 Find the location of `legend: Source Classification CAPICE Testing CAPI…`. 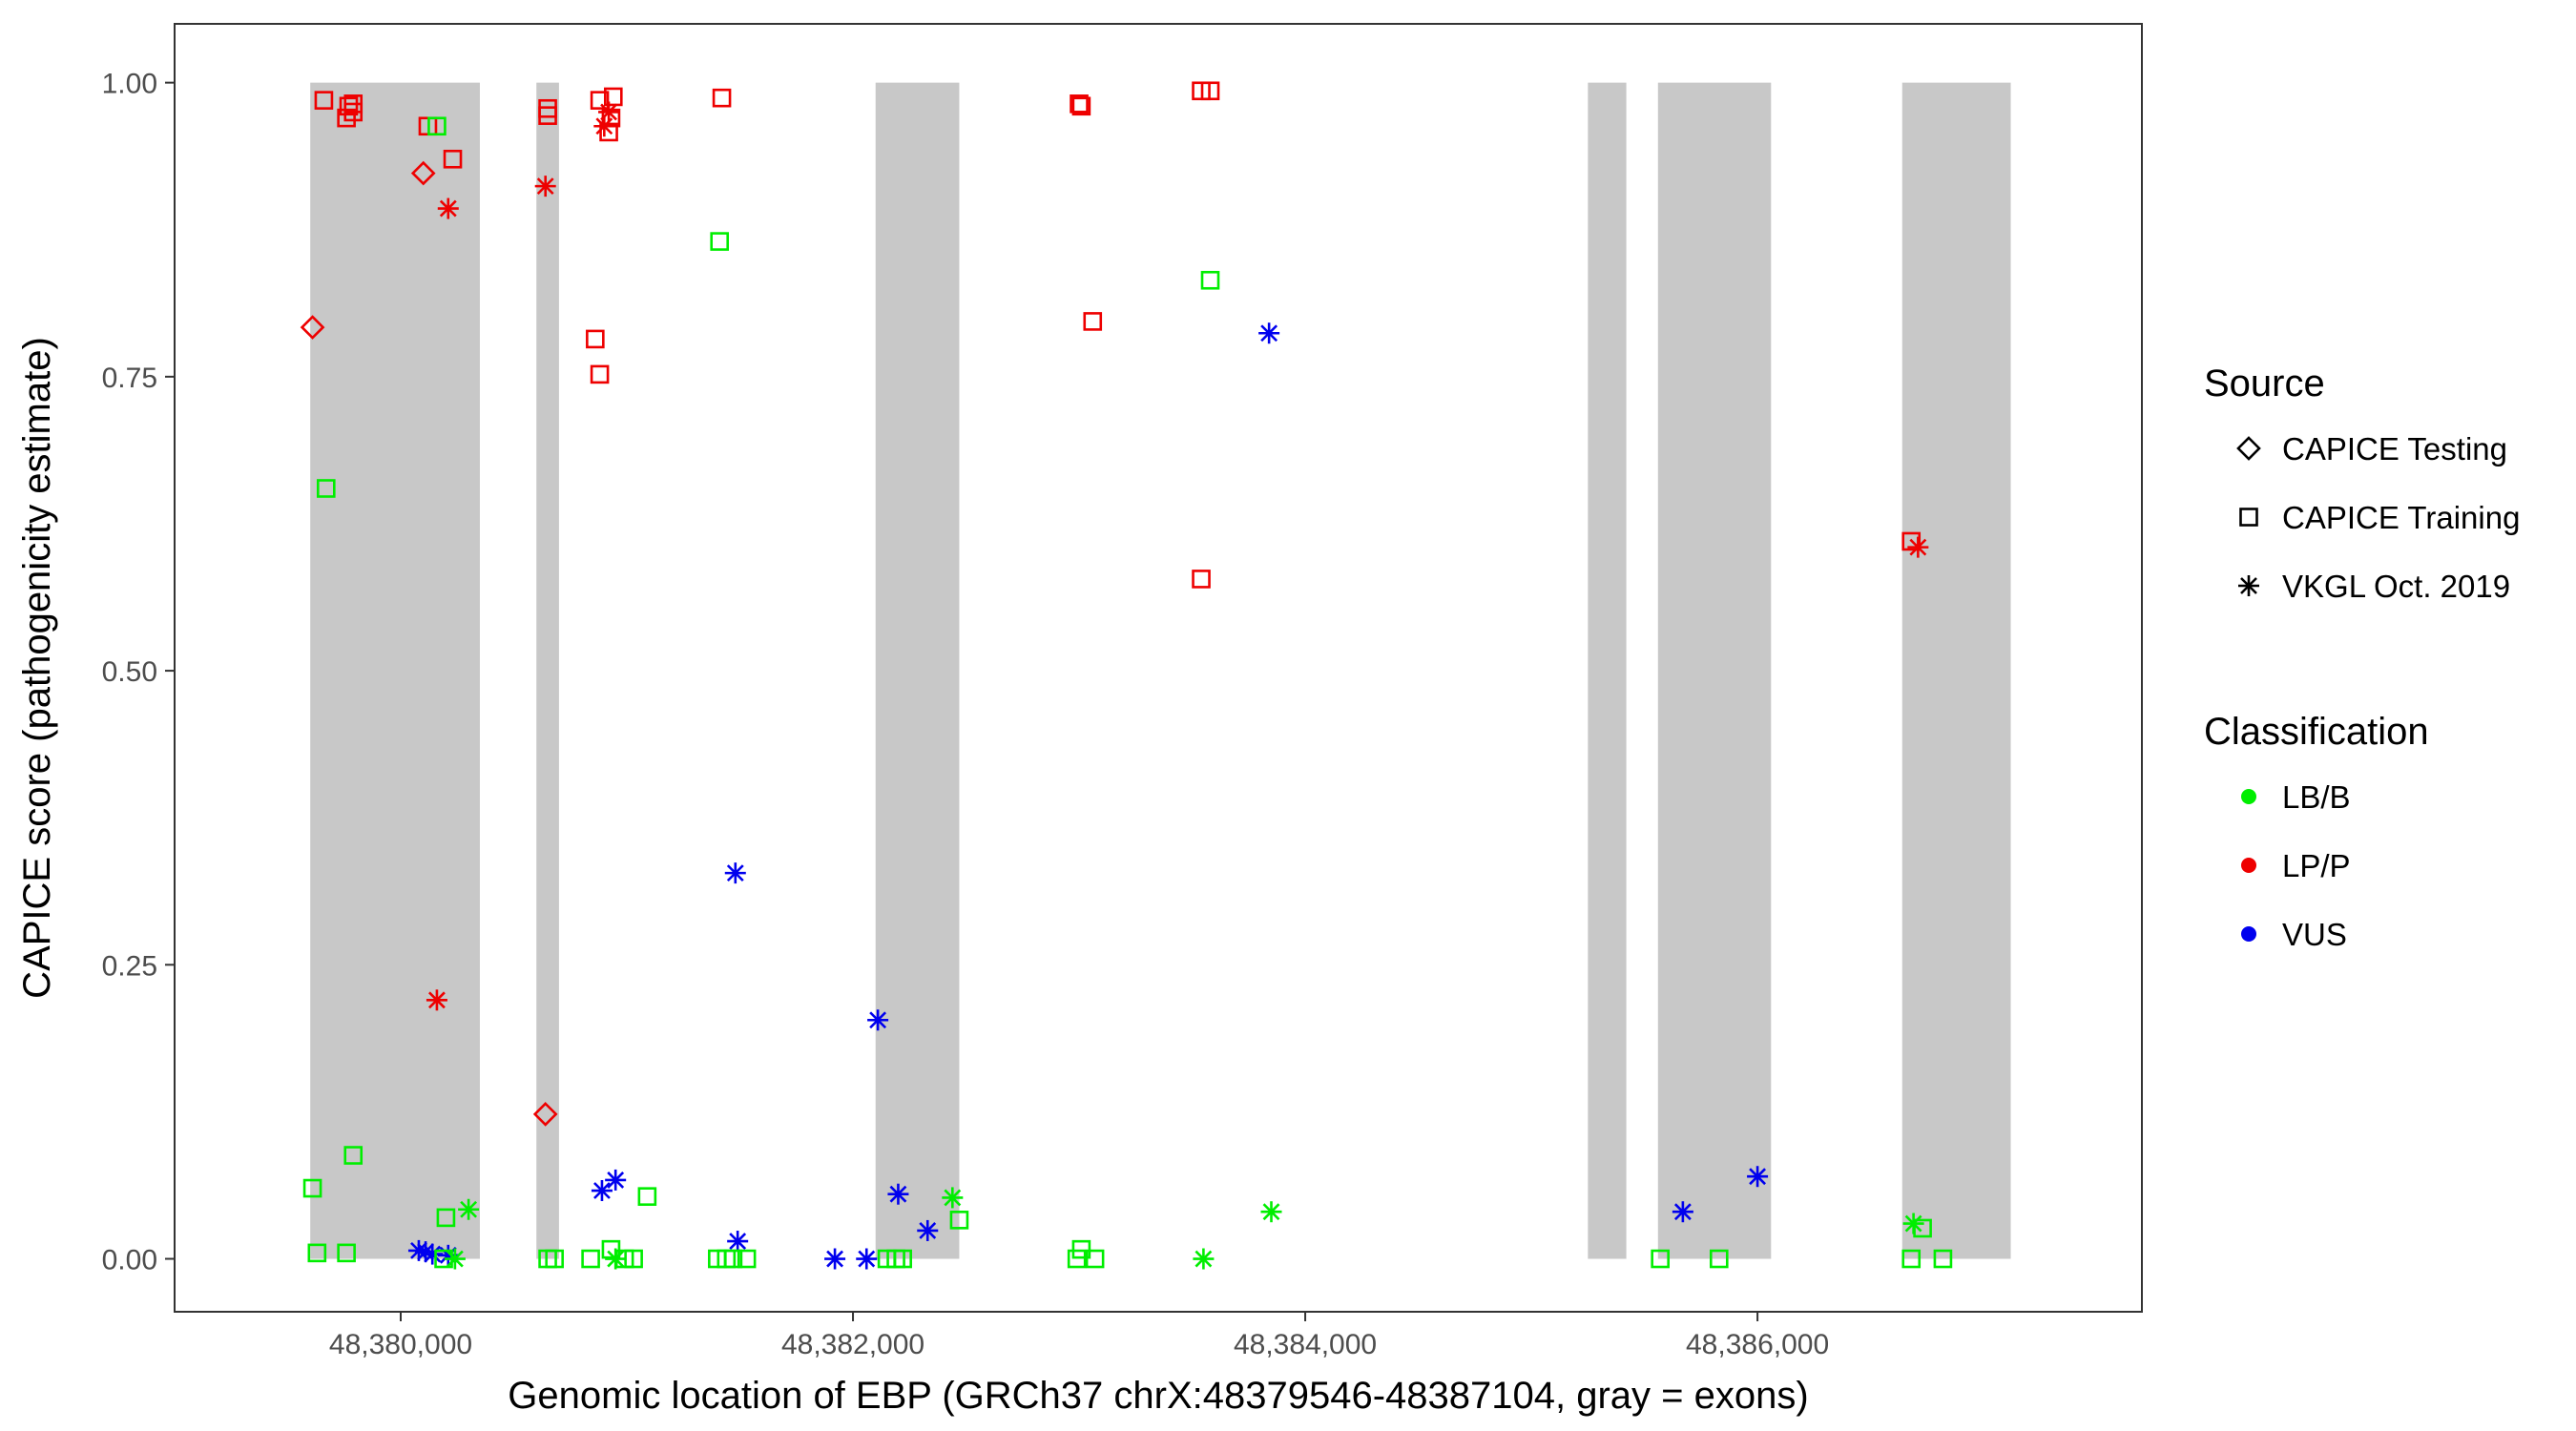

legend: Source Classification CAPICE Testing CAPI… is located at coordinates (2362, 657).